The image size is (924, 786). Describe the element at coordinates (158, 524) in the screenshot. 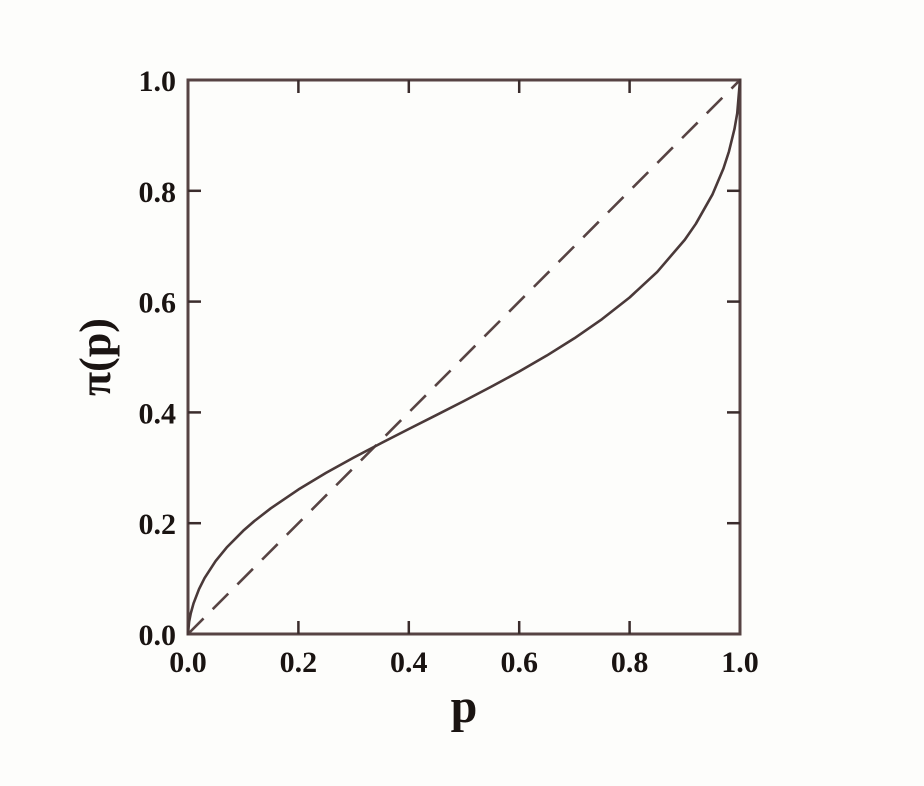

I see `y-tick-label: 0.2` at that location.